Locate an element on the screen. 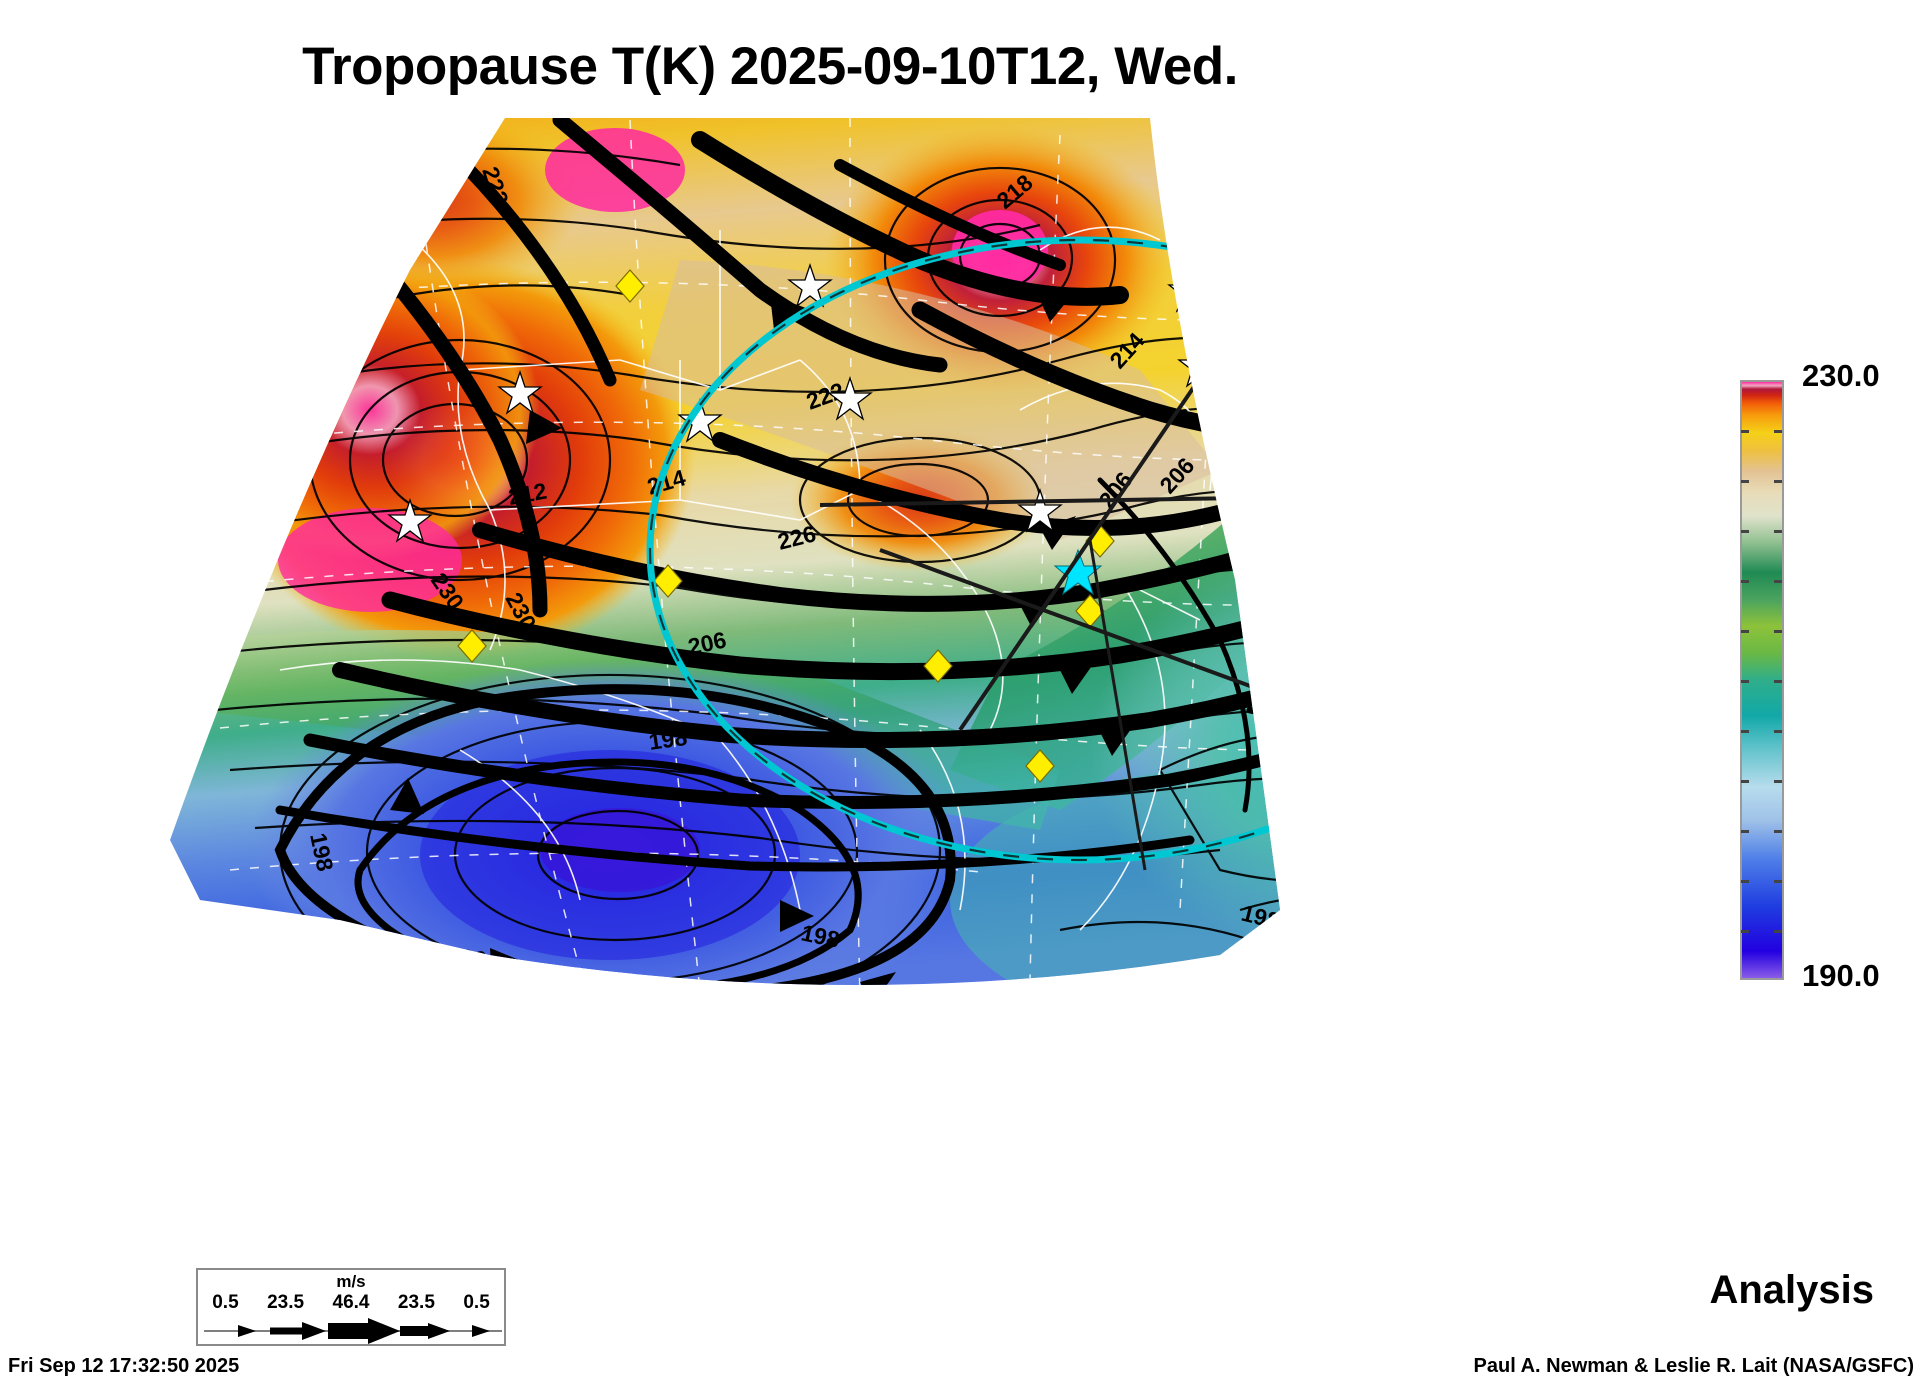  svg-text: 222 is located at coordinates (224, 408).